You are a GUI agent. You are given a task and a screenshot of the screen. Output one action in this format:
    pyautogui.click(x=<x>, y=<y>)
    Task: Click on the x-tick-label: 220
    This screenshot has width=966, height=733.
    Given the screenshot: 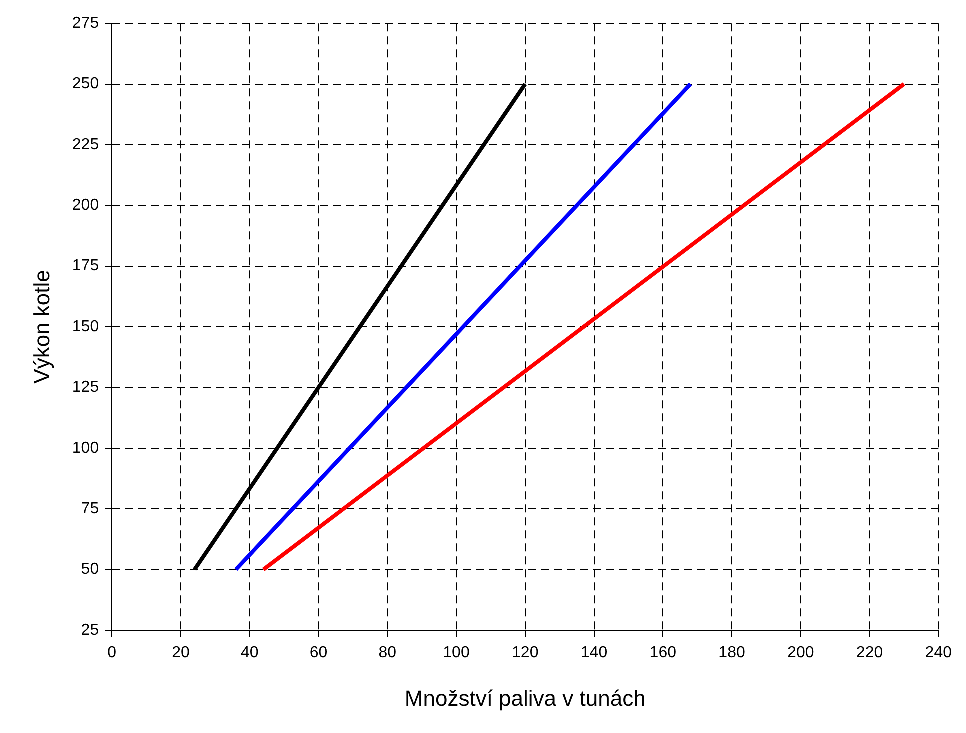 What is the action you would take?
    pyautogui.click(x=870, y=653)
    